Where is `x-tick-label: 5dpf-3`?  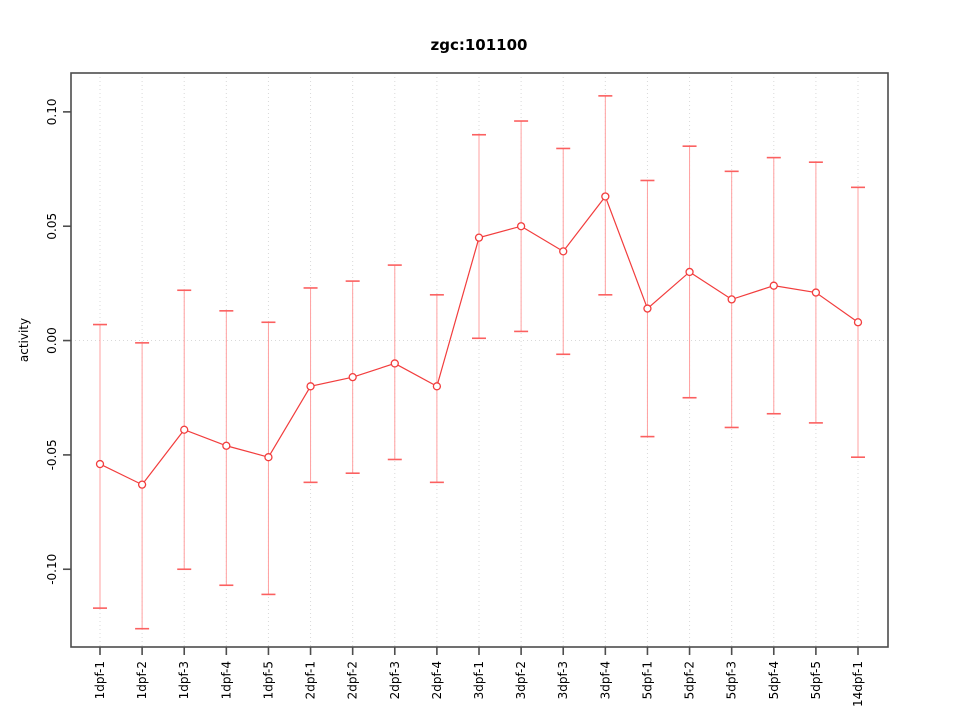 x-tick-label: 5dpf-3 is located at coordinates (732, 680).